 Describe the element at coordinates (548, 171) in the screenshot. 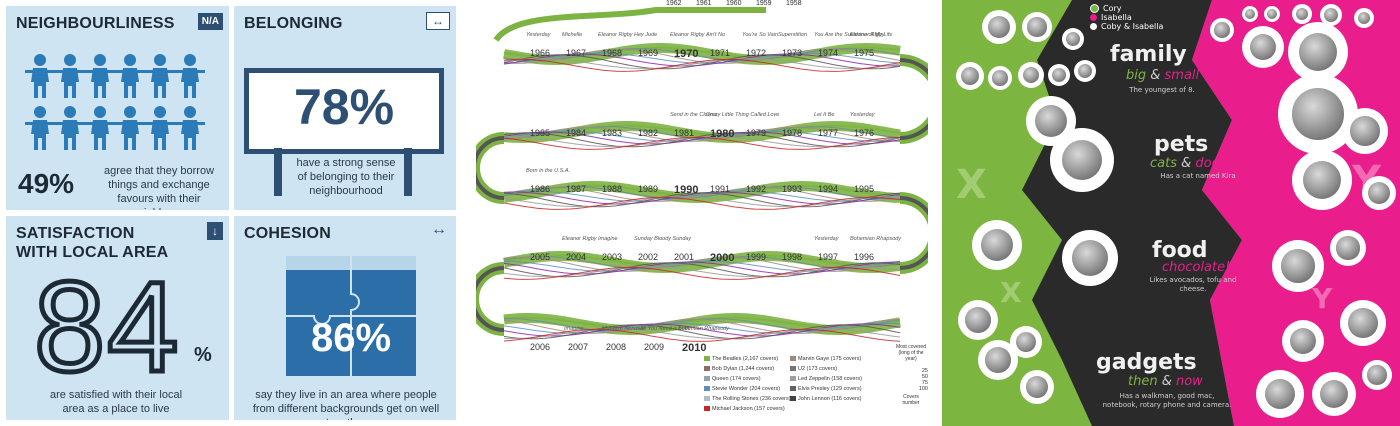

I see `song-label: Born in the U.S.A.` at that location.